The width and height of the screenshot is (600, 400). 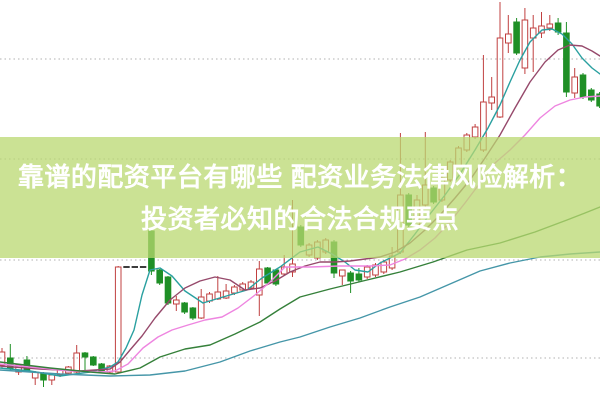 What do you see at coordinates (299, 218) in the screenshot?
I see `headline-line-2: 投资者必知的合法合规要点` at bounding box center [299, 218].